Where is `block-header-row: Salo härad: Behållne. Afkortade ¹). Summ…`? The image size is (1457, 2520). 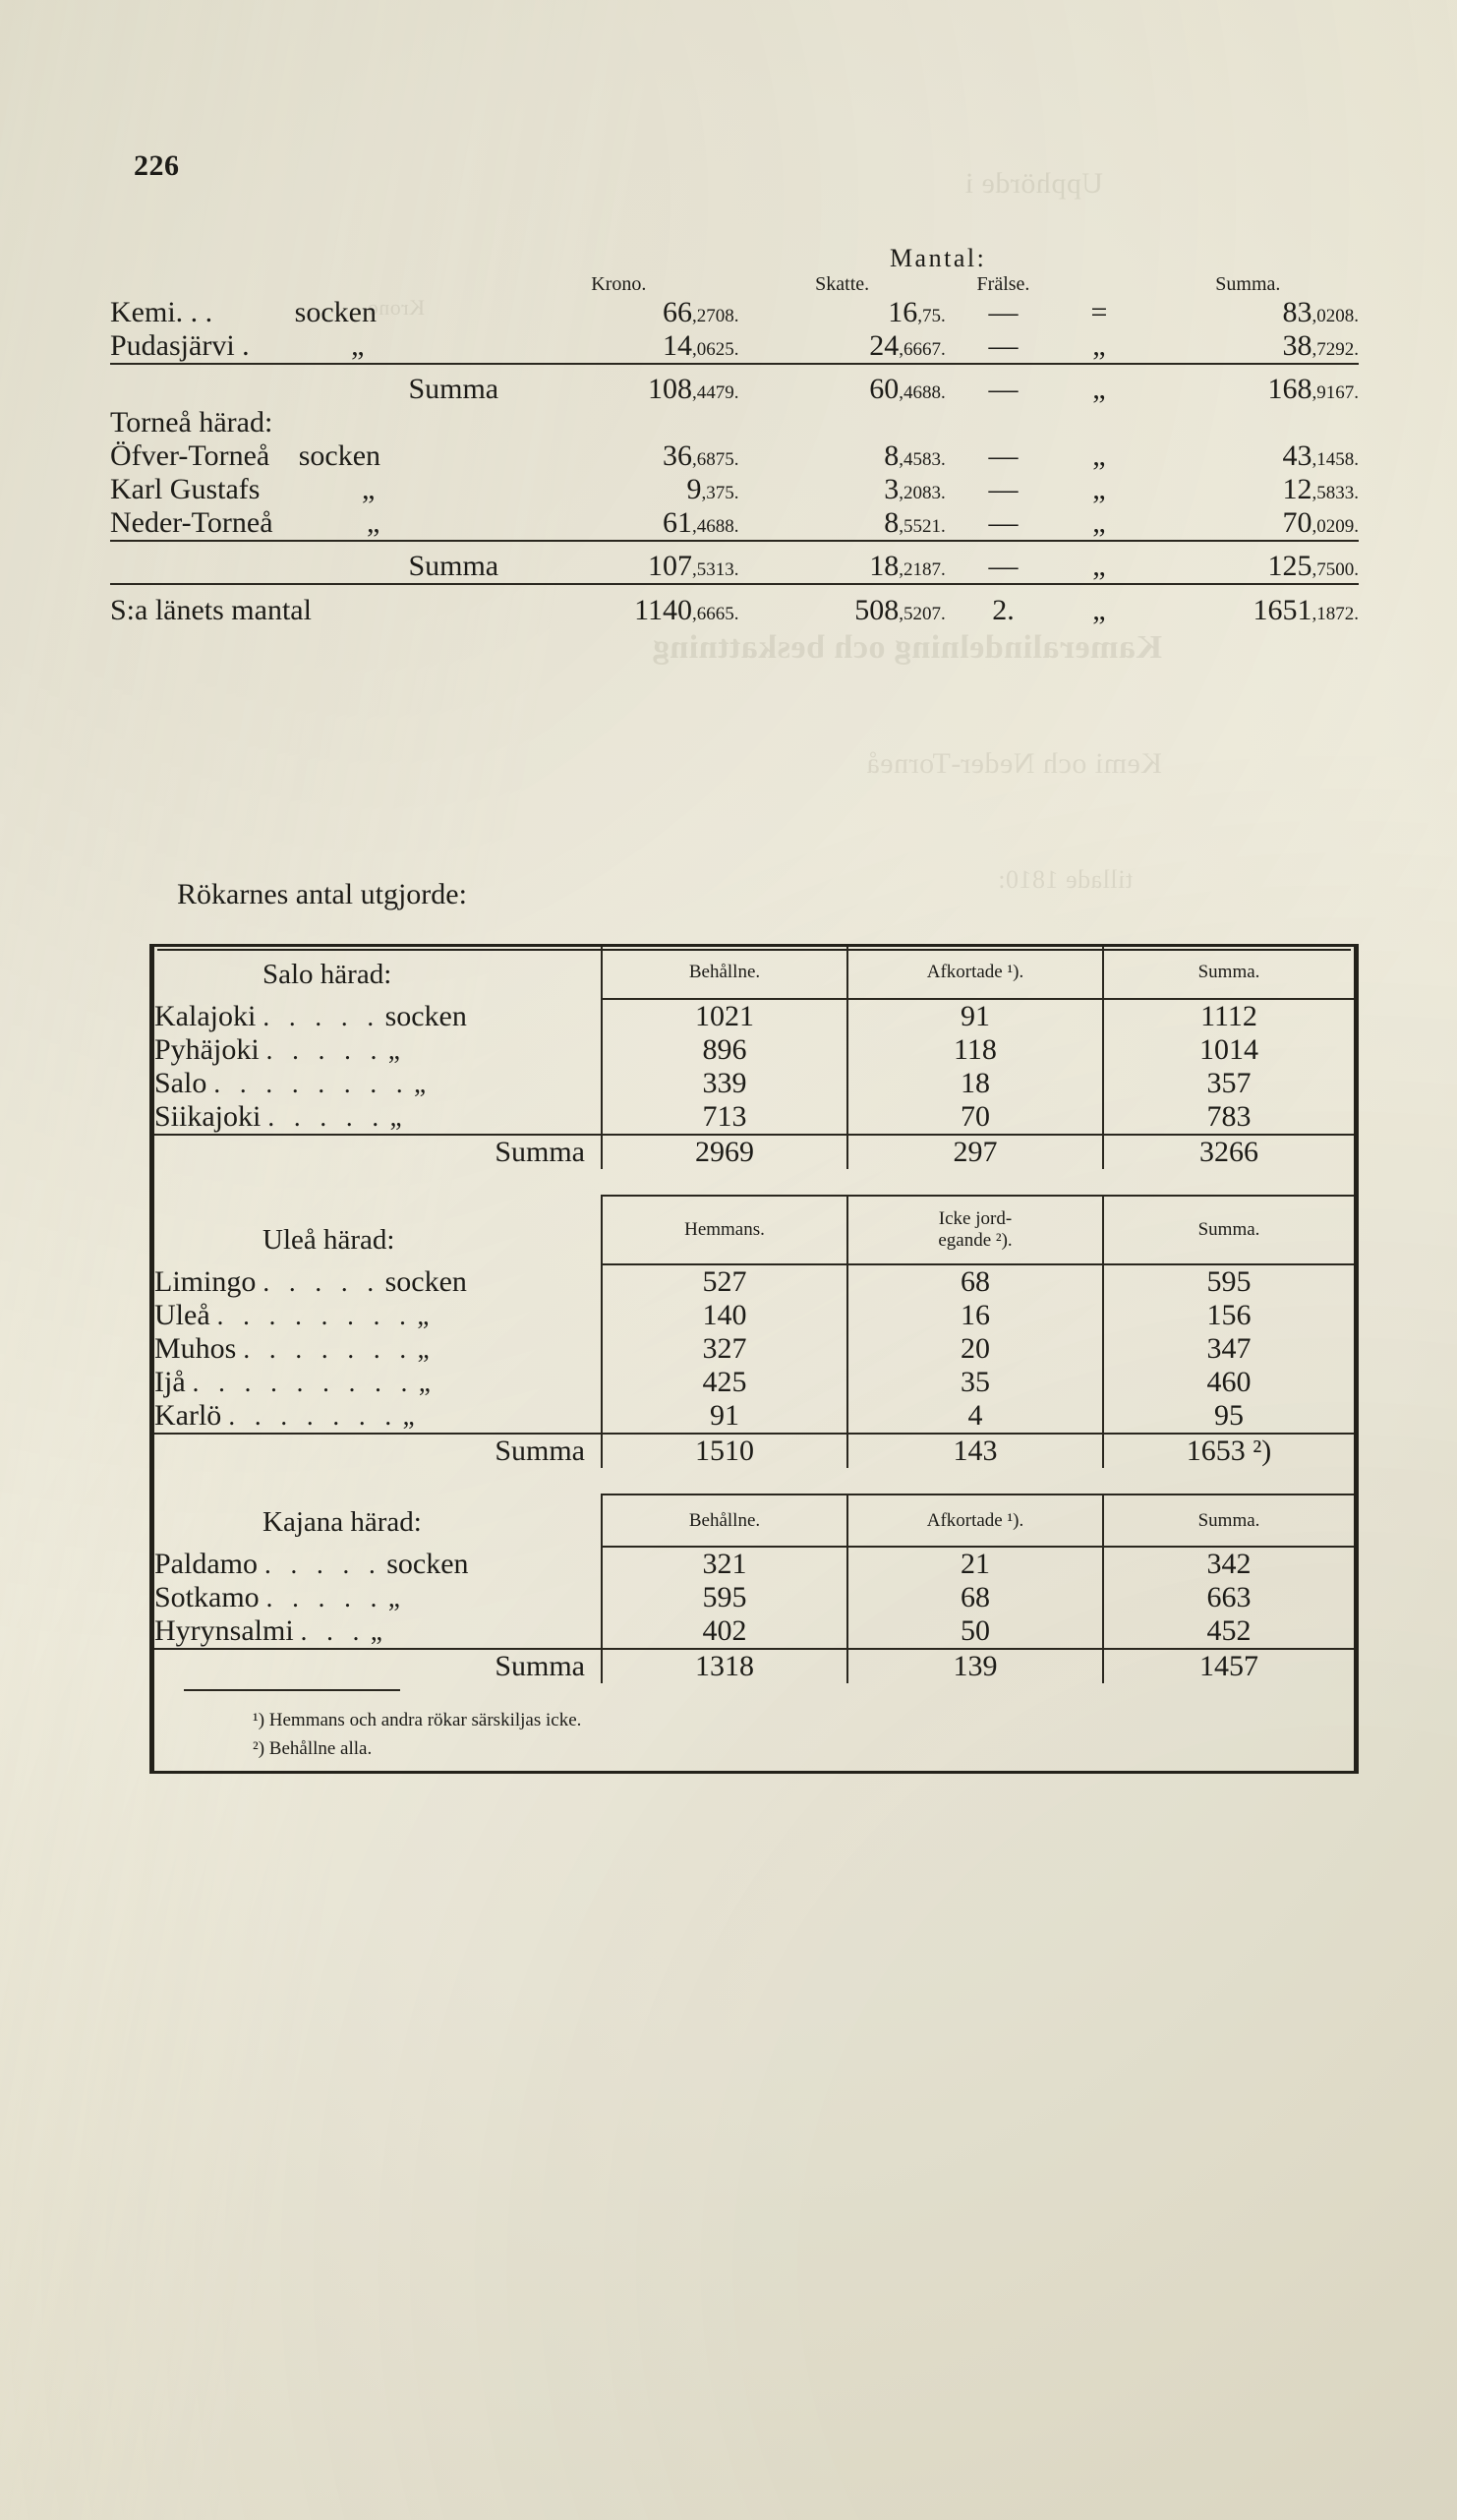
block-header-row: Salo härad: Behållne. Afkortade ¹). Summ… is located at coordinates (754, 974).